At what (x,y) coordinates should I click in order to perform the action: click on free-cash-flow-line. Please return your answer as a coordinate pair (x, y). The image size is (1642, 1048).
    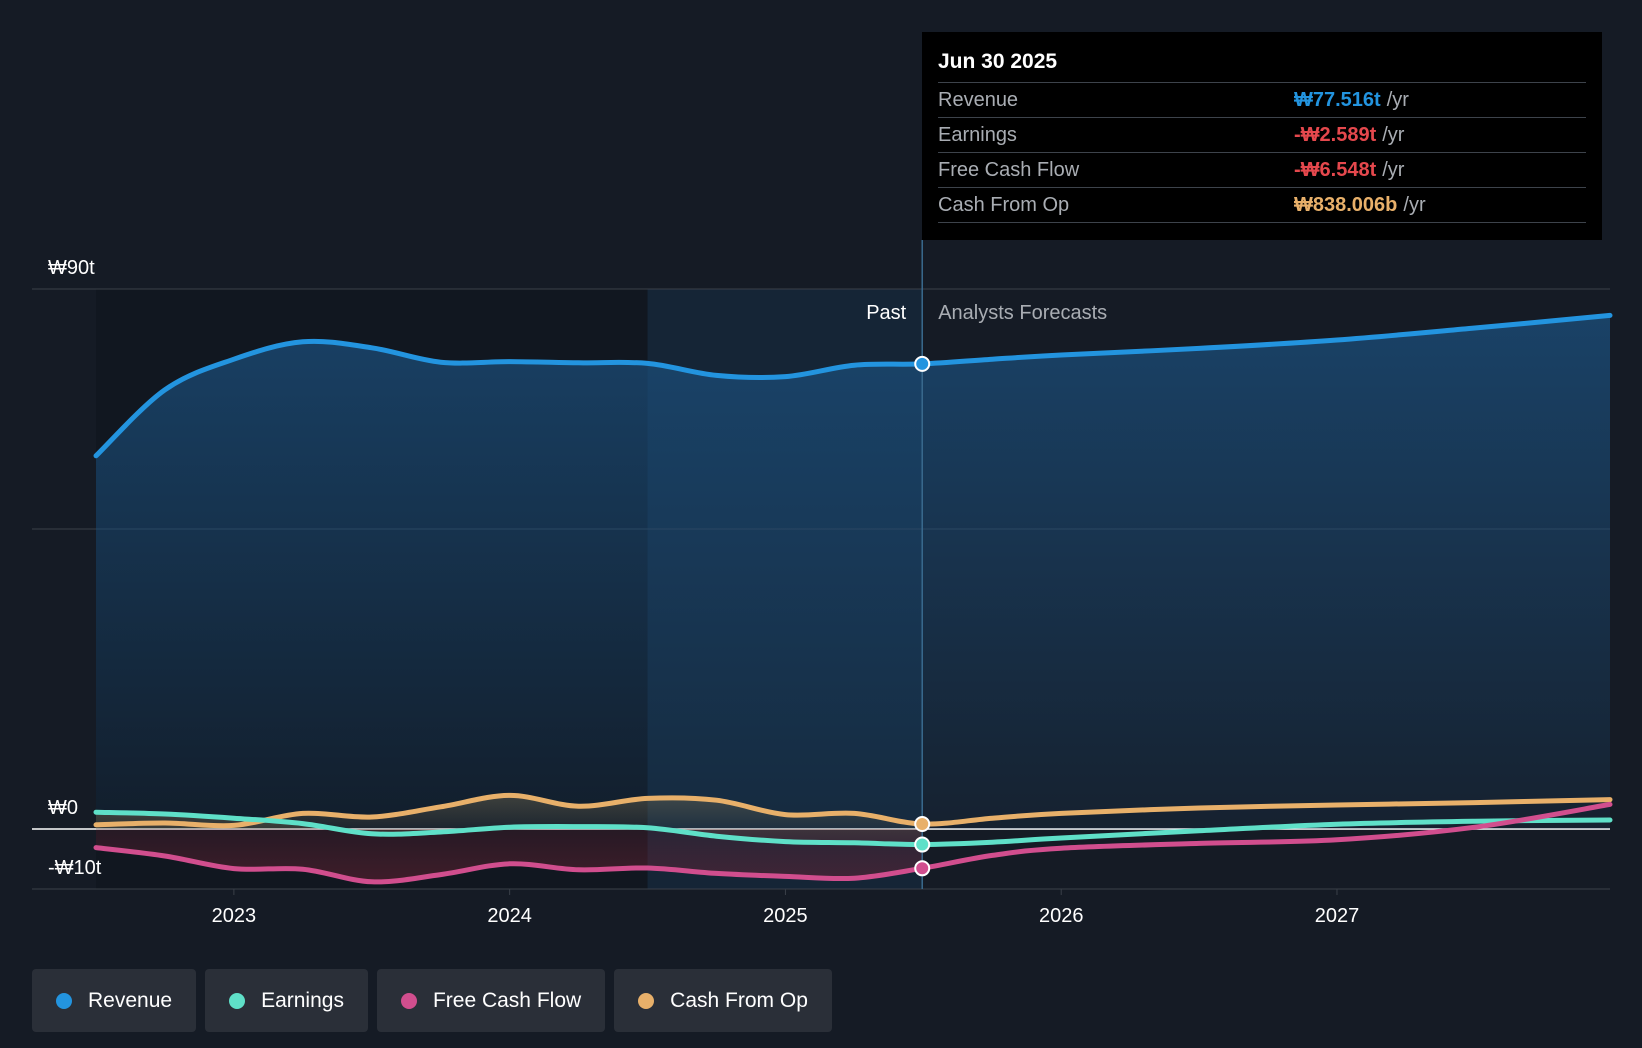
    Looking at the image, I should click on (853, 843).